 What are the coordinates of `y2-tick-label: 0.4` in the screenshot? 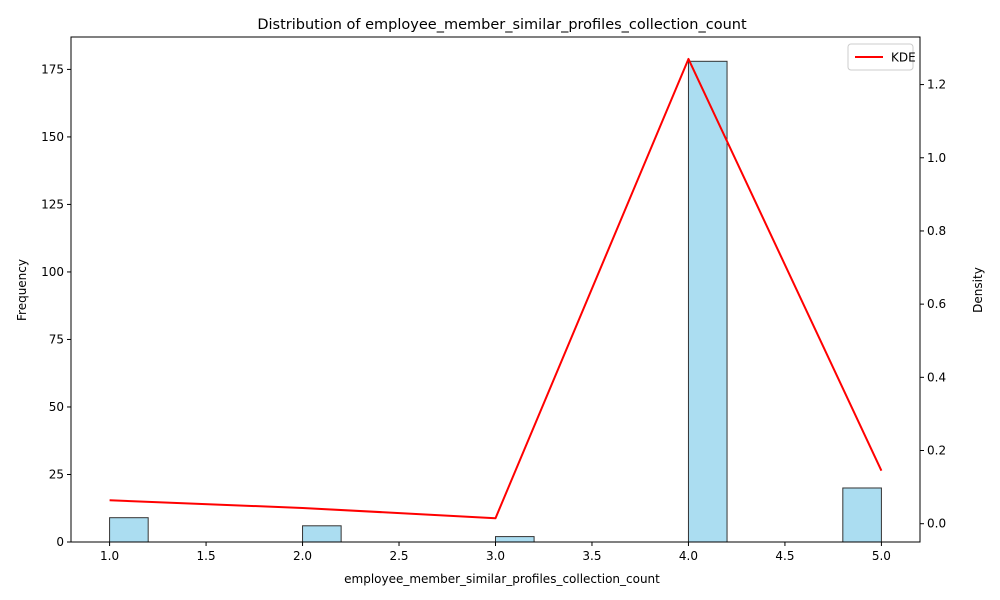 It's located at (936, 377).